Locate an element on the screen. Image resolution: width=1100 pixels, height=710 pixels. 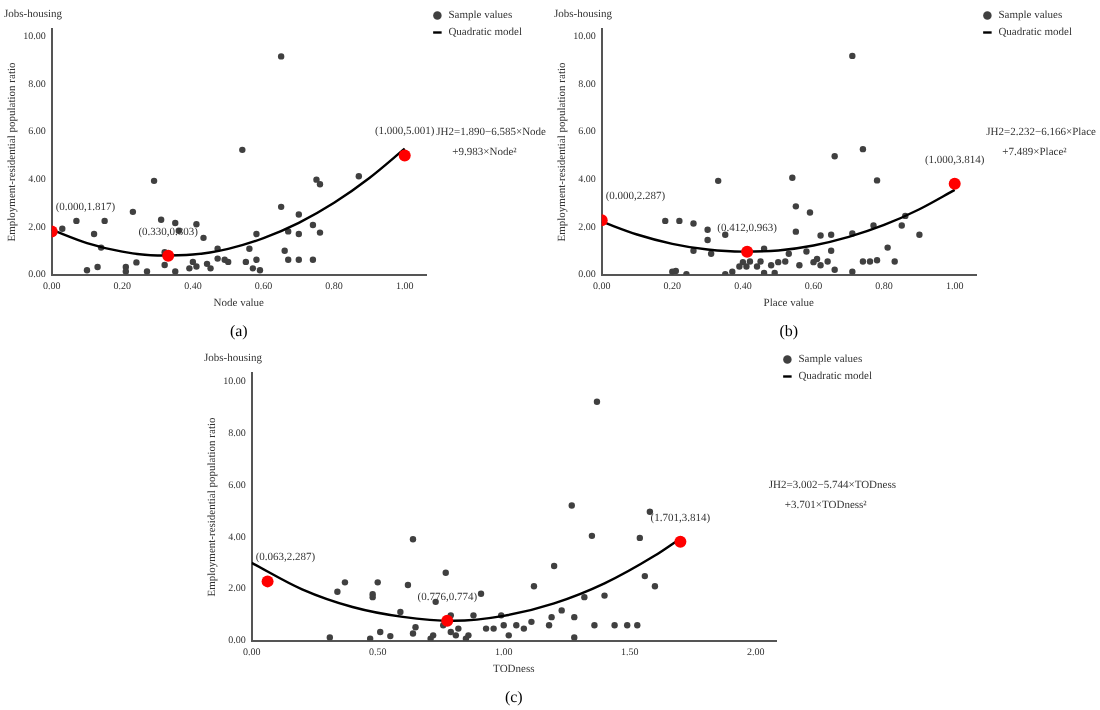
text: (a) is located at coordinates (239, 331).